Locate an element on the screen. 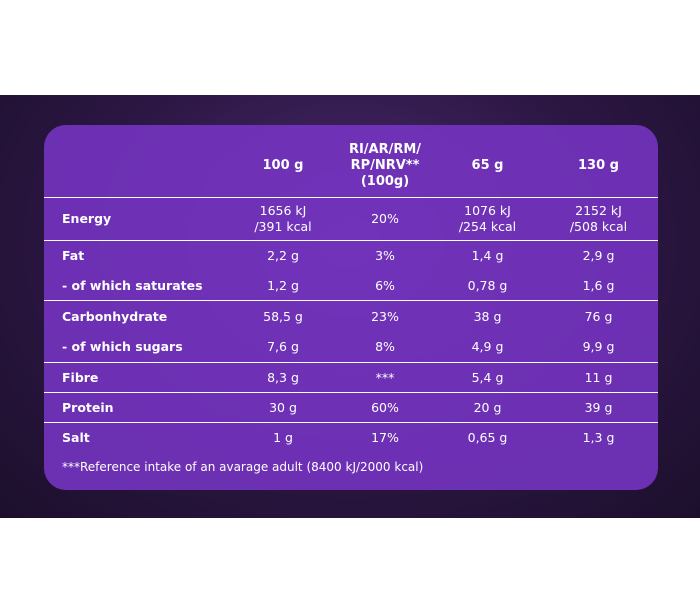 This screenshot has width=700, height=613. value-cell: 5,4 g is located at coordinates (487, 377).